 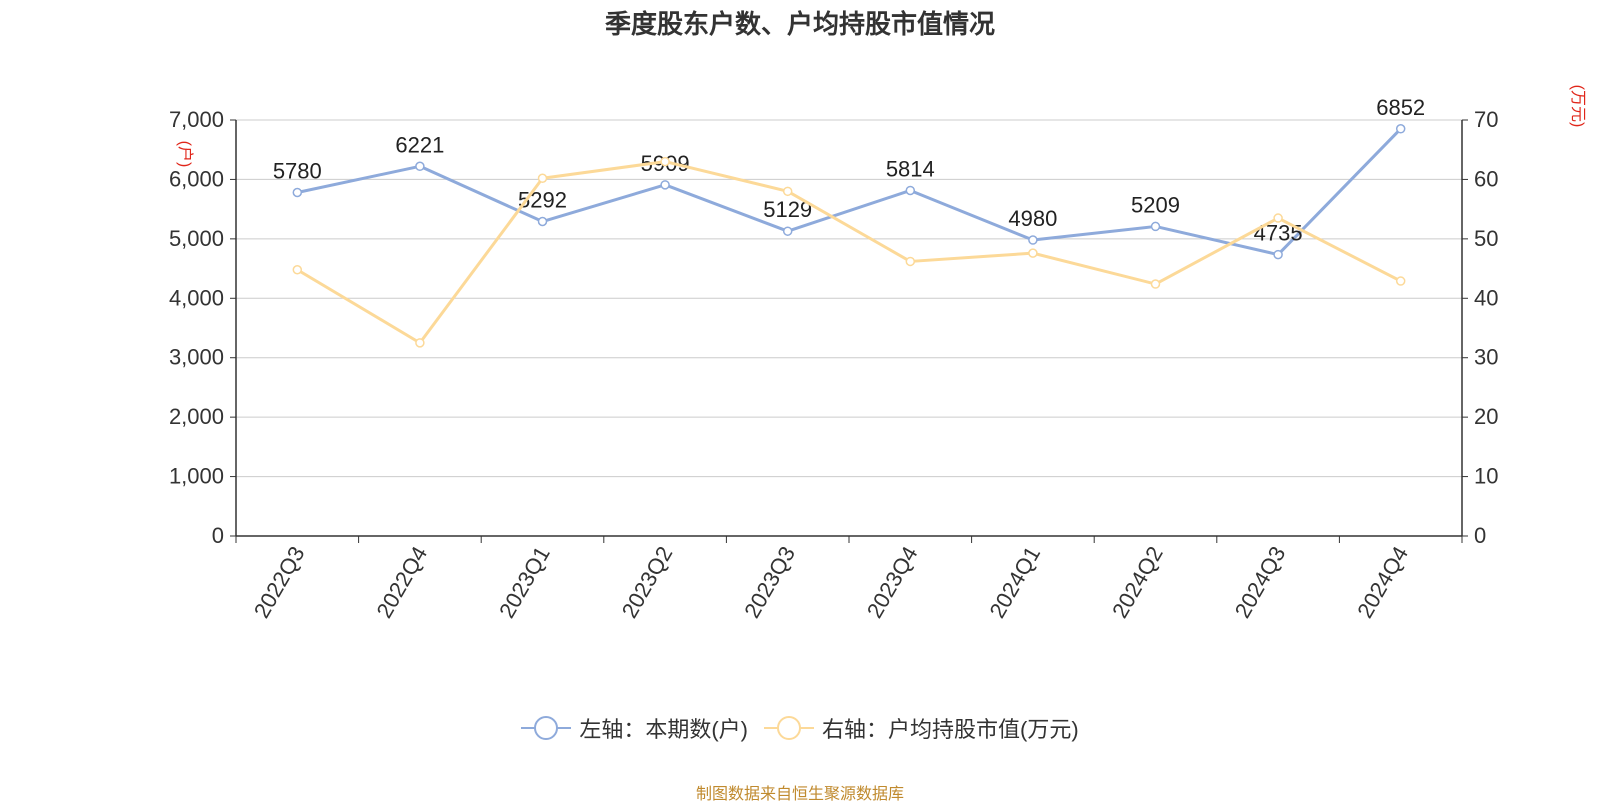 I want to click on source-note: 制图数据来自恒生聚源数据库, so click(x=799, y=794).